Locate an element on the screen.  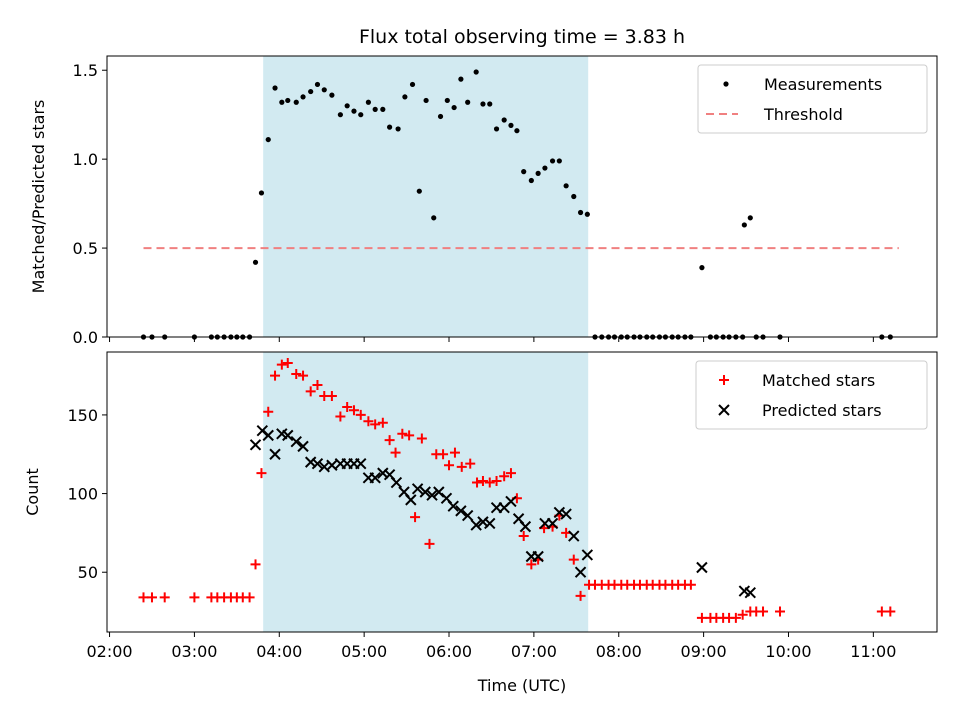
y-axis-label: Count is located at coordinates (32, 492).